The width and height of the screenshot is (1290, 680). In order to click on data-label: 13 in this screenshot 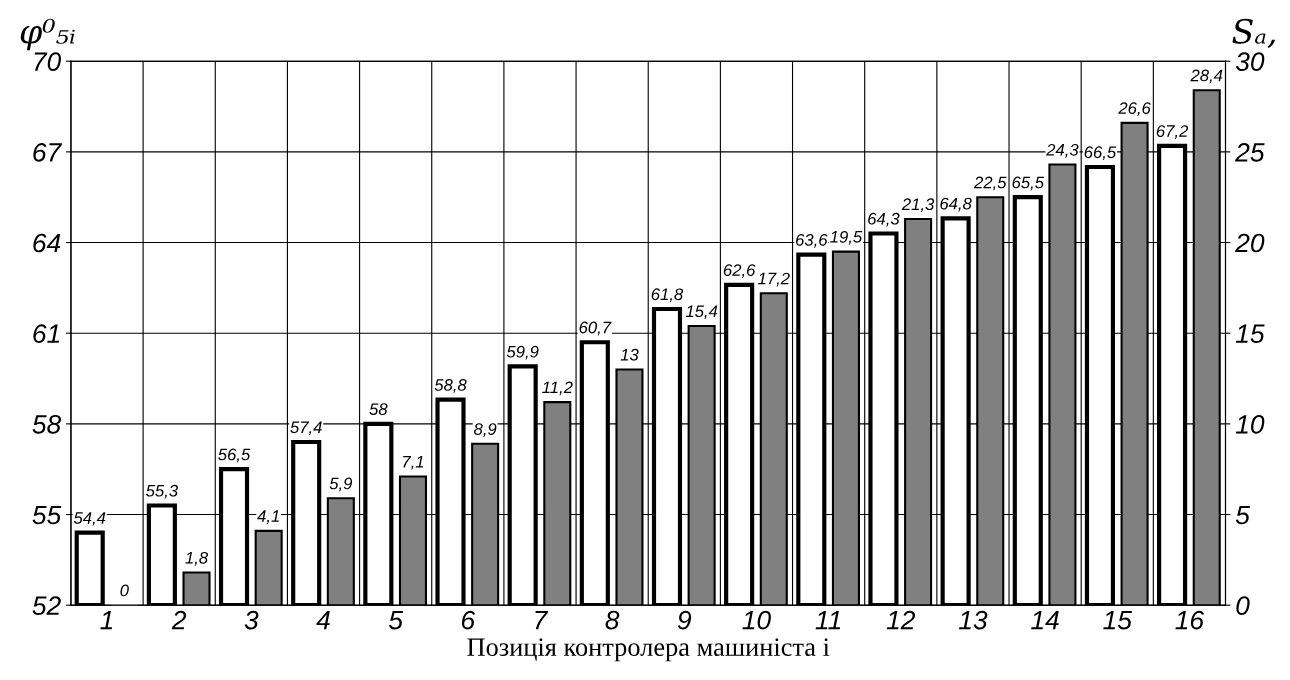, I will do `click(629, 354)`.